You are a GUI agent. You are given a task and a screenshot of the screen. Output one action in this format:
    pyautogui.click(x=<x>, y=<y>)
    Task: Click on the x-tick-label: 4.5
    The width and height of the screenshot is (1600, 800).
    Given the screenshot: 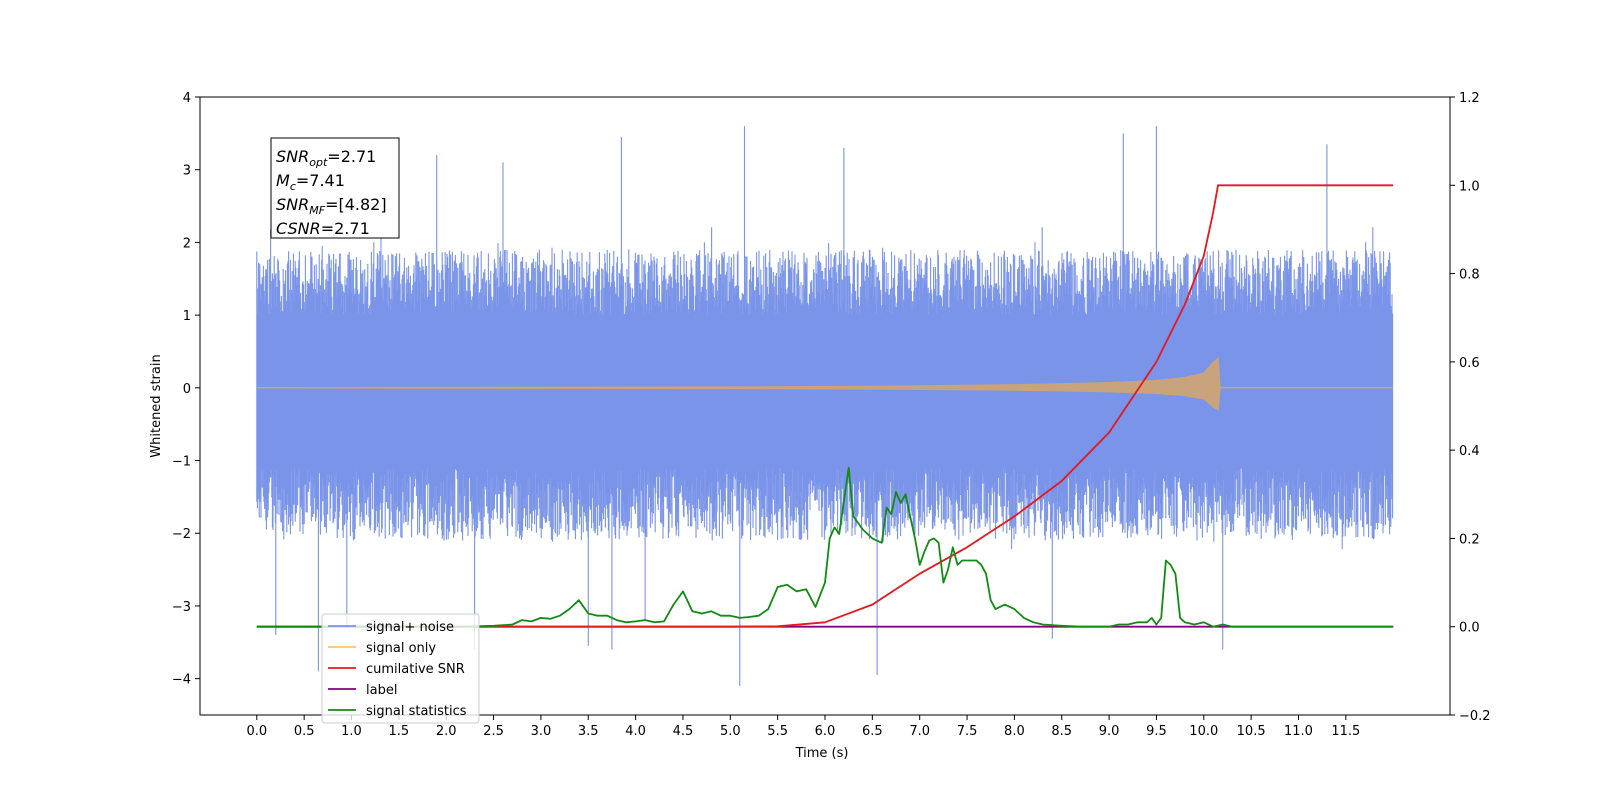 What is the action you would take?
    pyautogui.click(x=683, y=731)
    